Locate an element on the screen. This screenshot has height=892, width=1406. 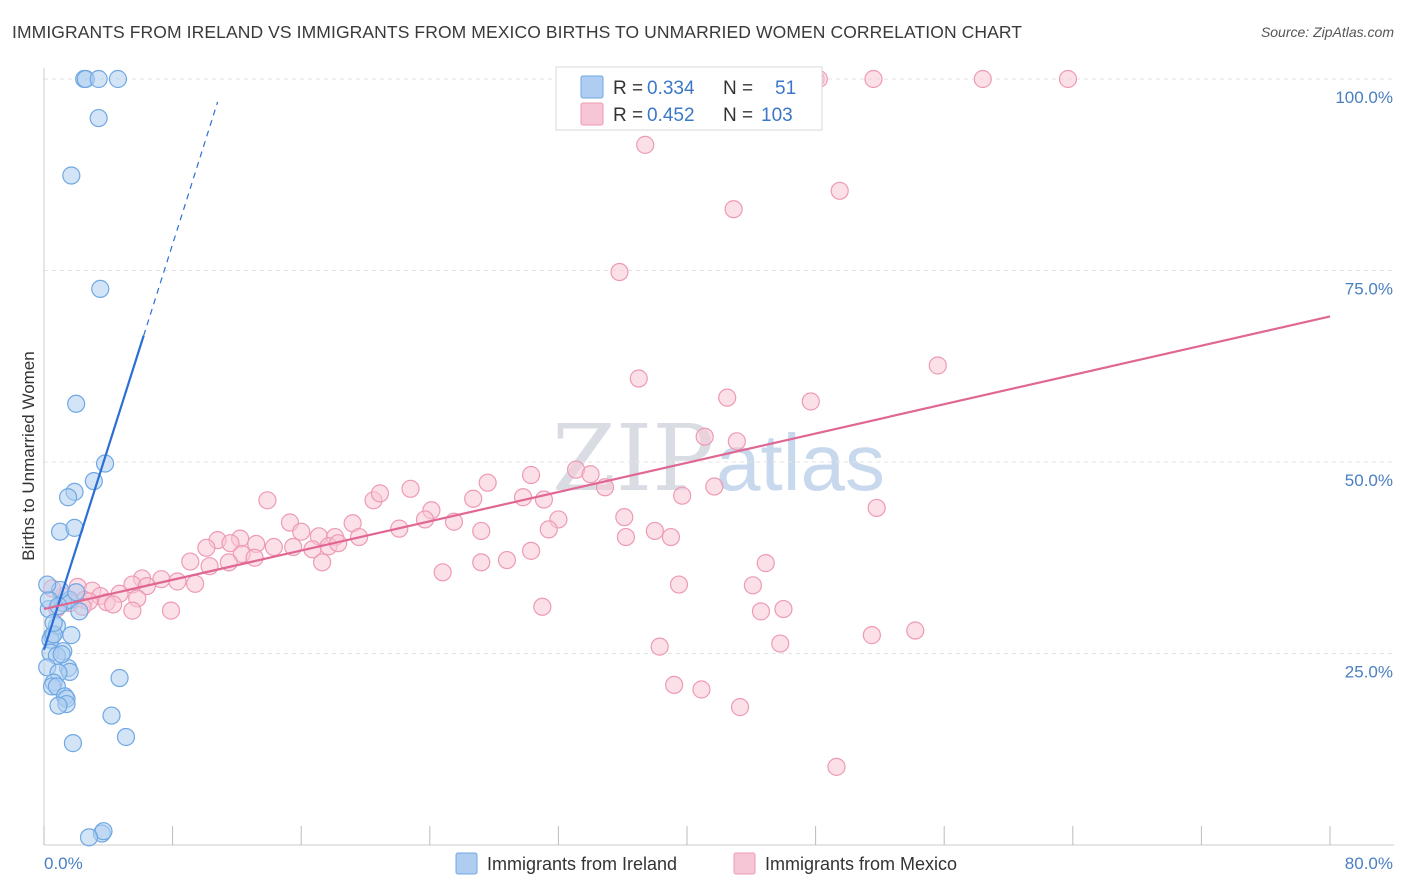
legend-r-mexico: 0.452 is located at coordinates (671, 115).